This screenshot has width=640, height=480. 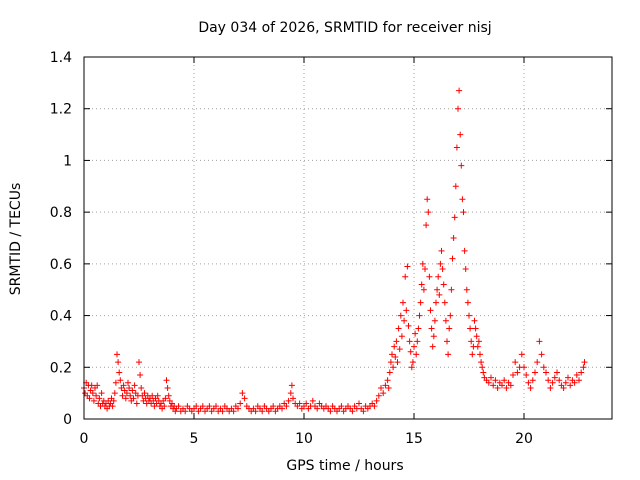 What do you see at coordinates (61, 213) in the screenshot?
I see `y-tick-label: 0.8` at bounding box center [61, 213].